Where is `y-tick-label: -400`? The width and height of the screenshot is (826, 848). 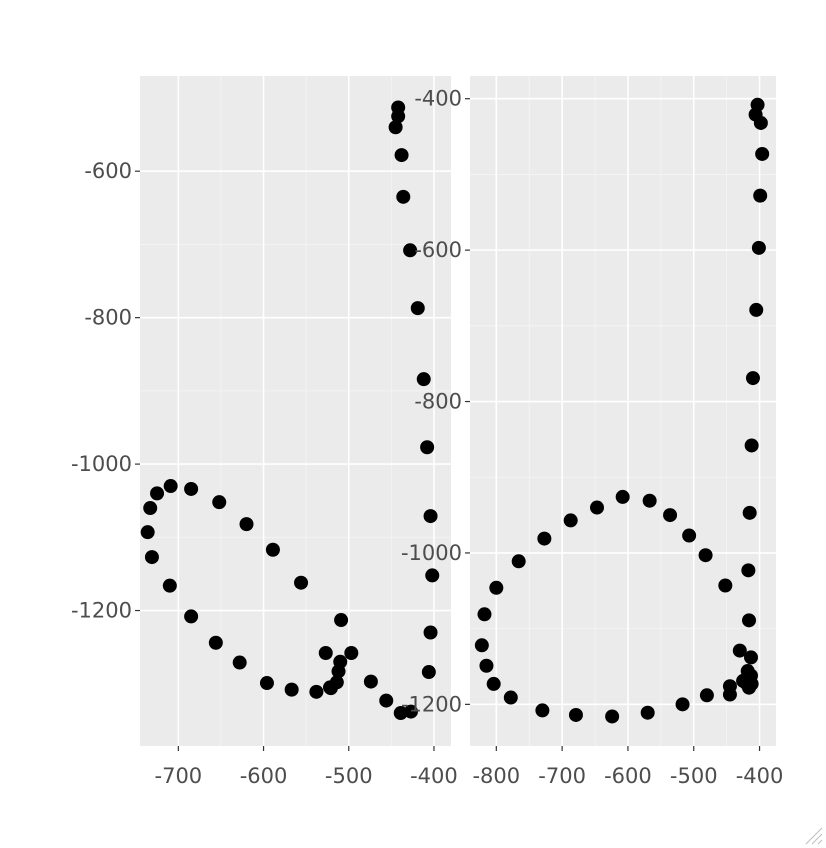
y-tick-label: -400 is located at coordinates (438, 99).